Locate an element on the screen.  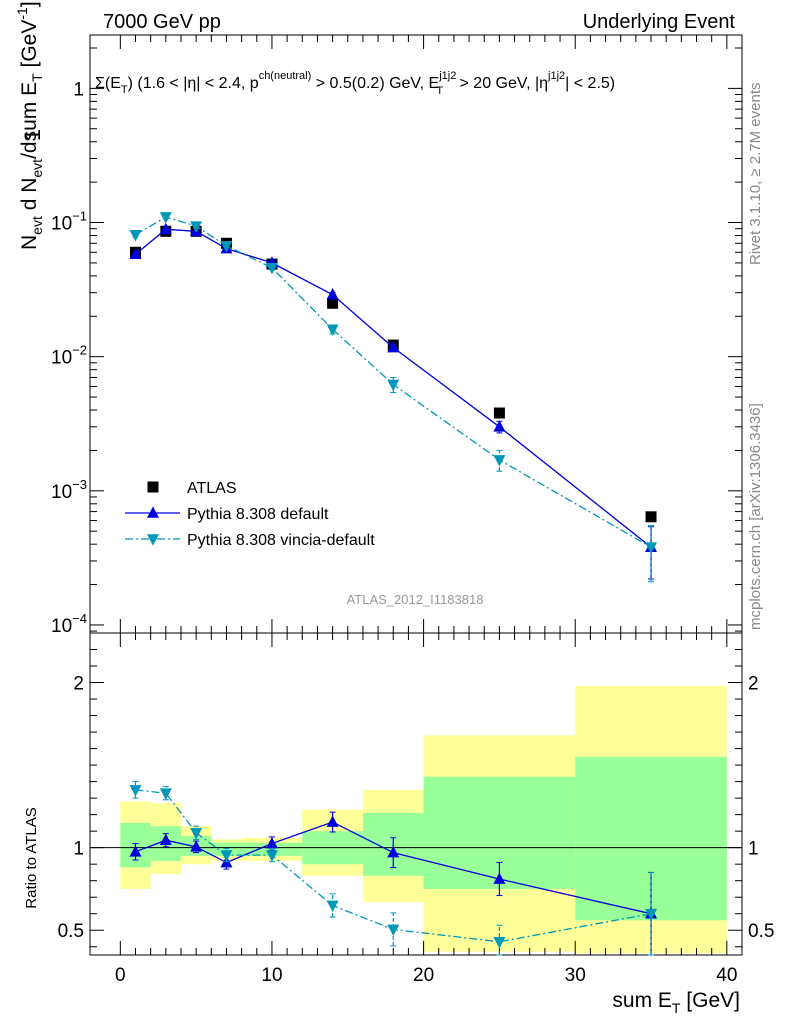
main-ylabel-text: Nevt d Nevt/dsum ET [GeV-1] is located at coordinates (29, 125).